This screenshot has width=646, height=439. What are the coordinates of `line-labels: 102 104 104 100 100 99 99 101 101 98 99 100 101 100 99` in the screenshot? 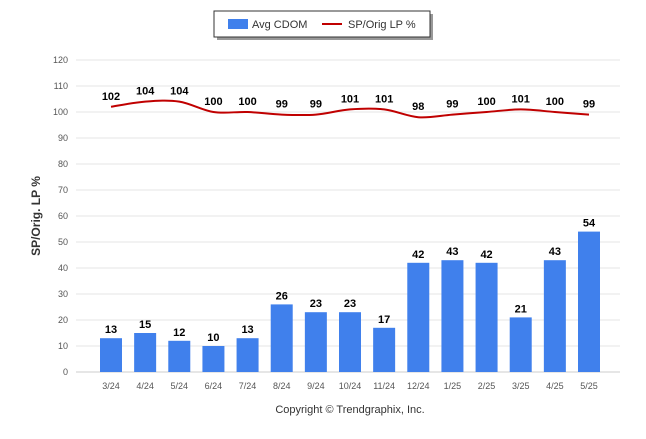 It's located at (348, 100).